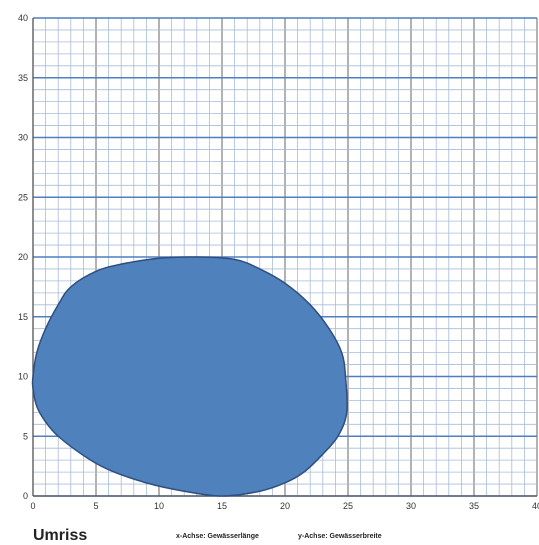 The height and width of the screenshot is (545, 539). What do you see at coordinates (23, 18) in the screenshot?
I see `y-tick-label: 40` at bounding box center [23, 18].